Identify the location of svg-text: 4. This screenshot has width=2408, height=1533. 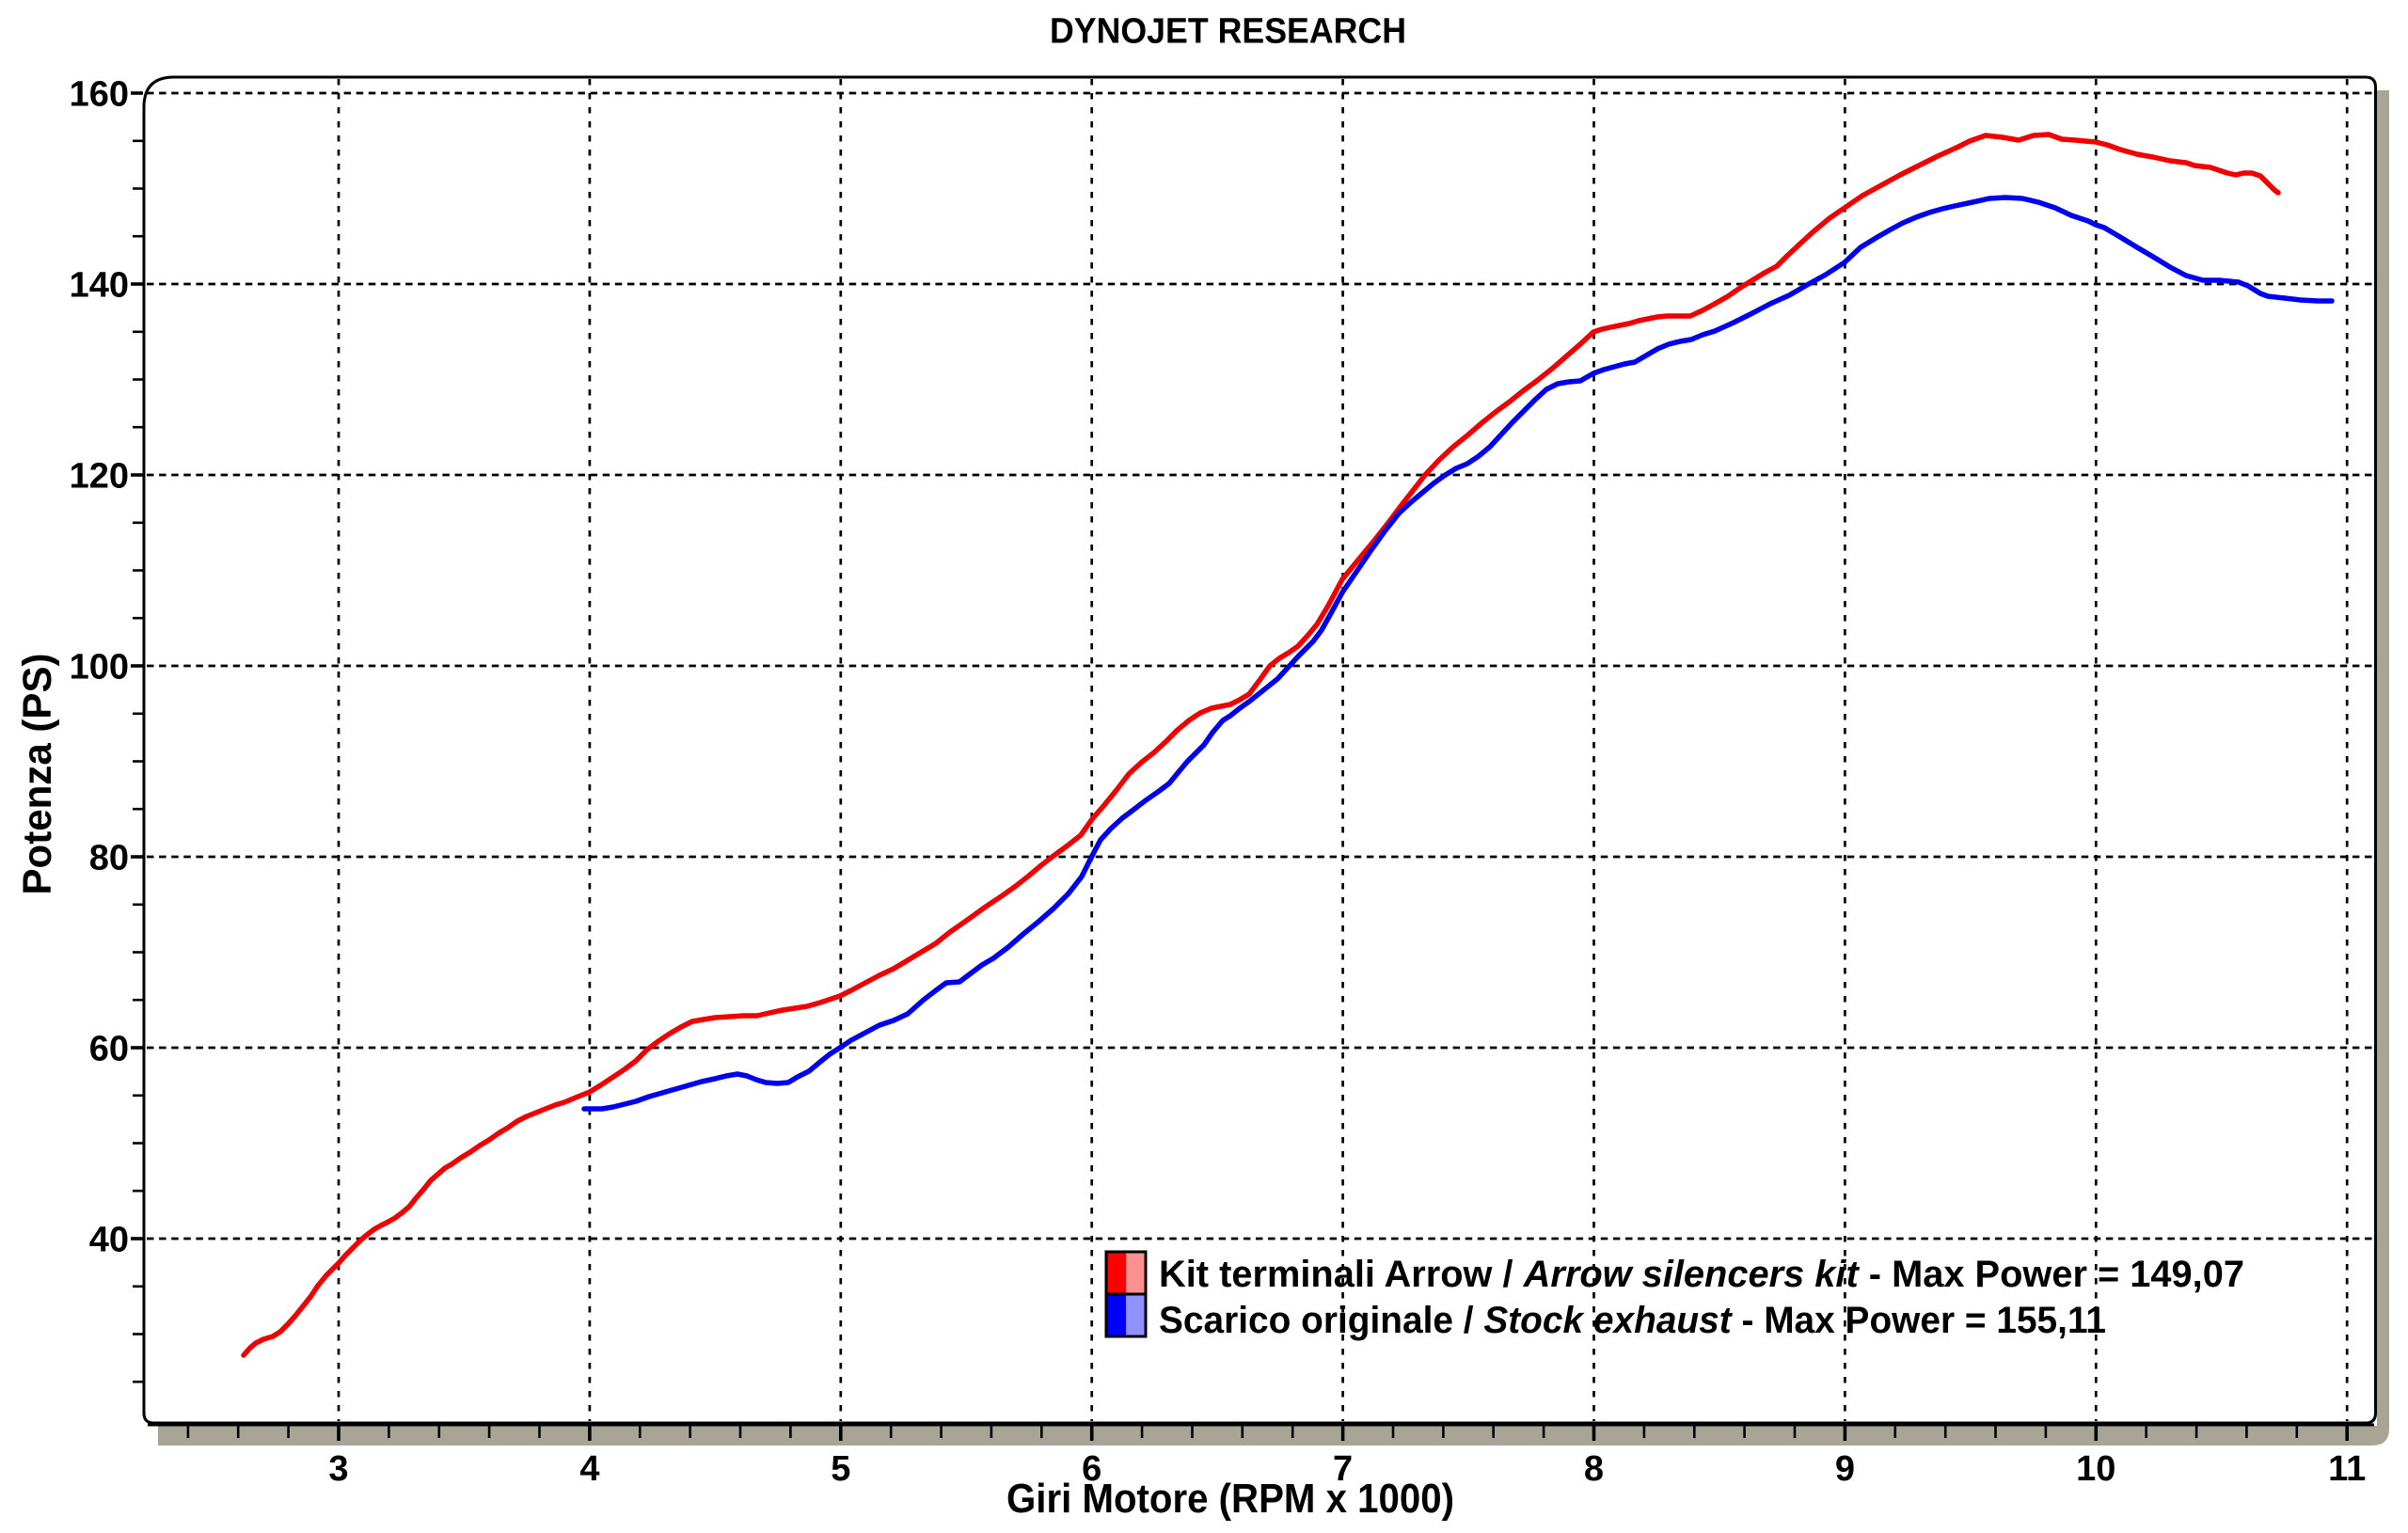
(589, 1469).